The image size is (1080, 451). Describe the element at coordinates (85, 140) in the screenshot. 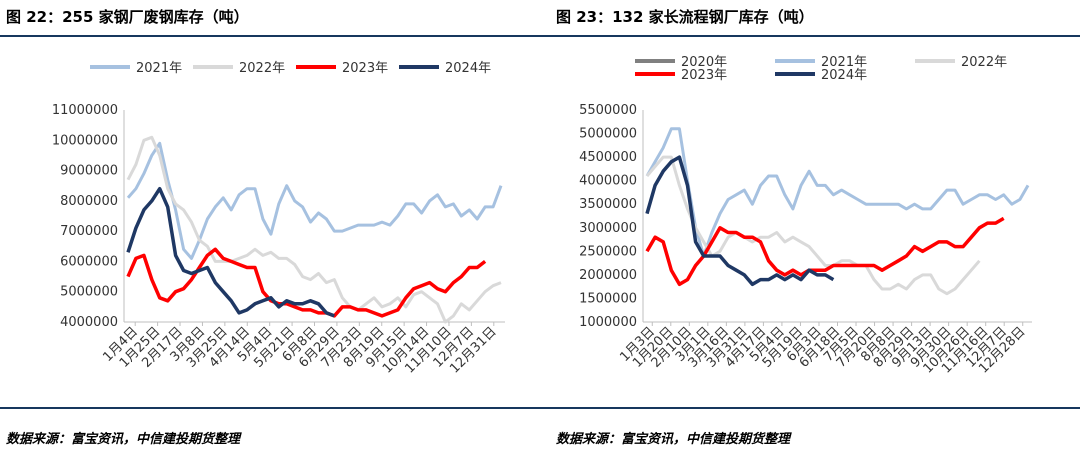

I see `y-tick-label: 10000000` at that location.